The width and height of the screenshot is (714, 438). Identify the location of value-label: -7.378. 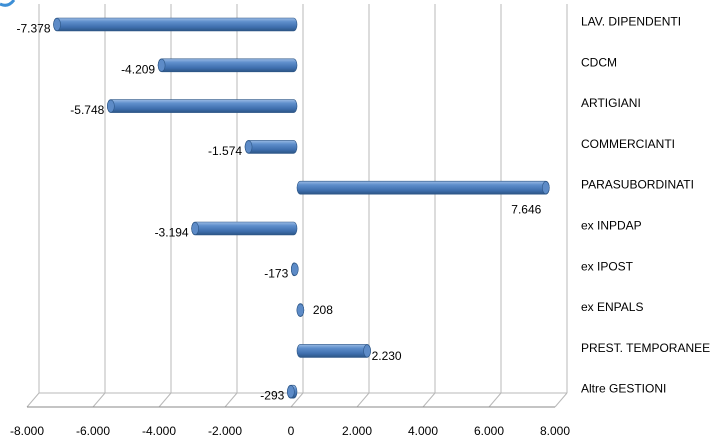
(33, 29).